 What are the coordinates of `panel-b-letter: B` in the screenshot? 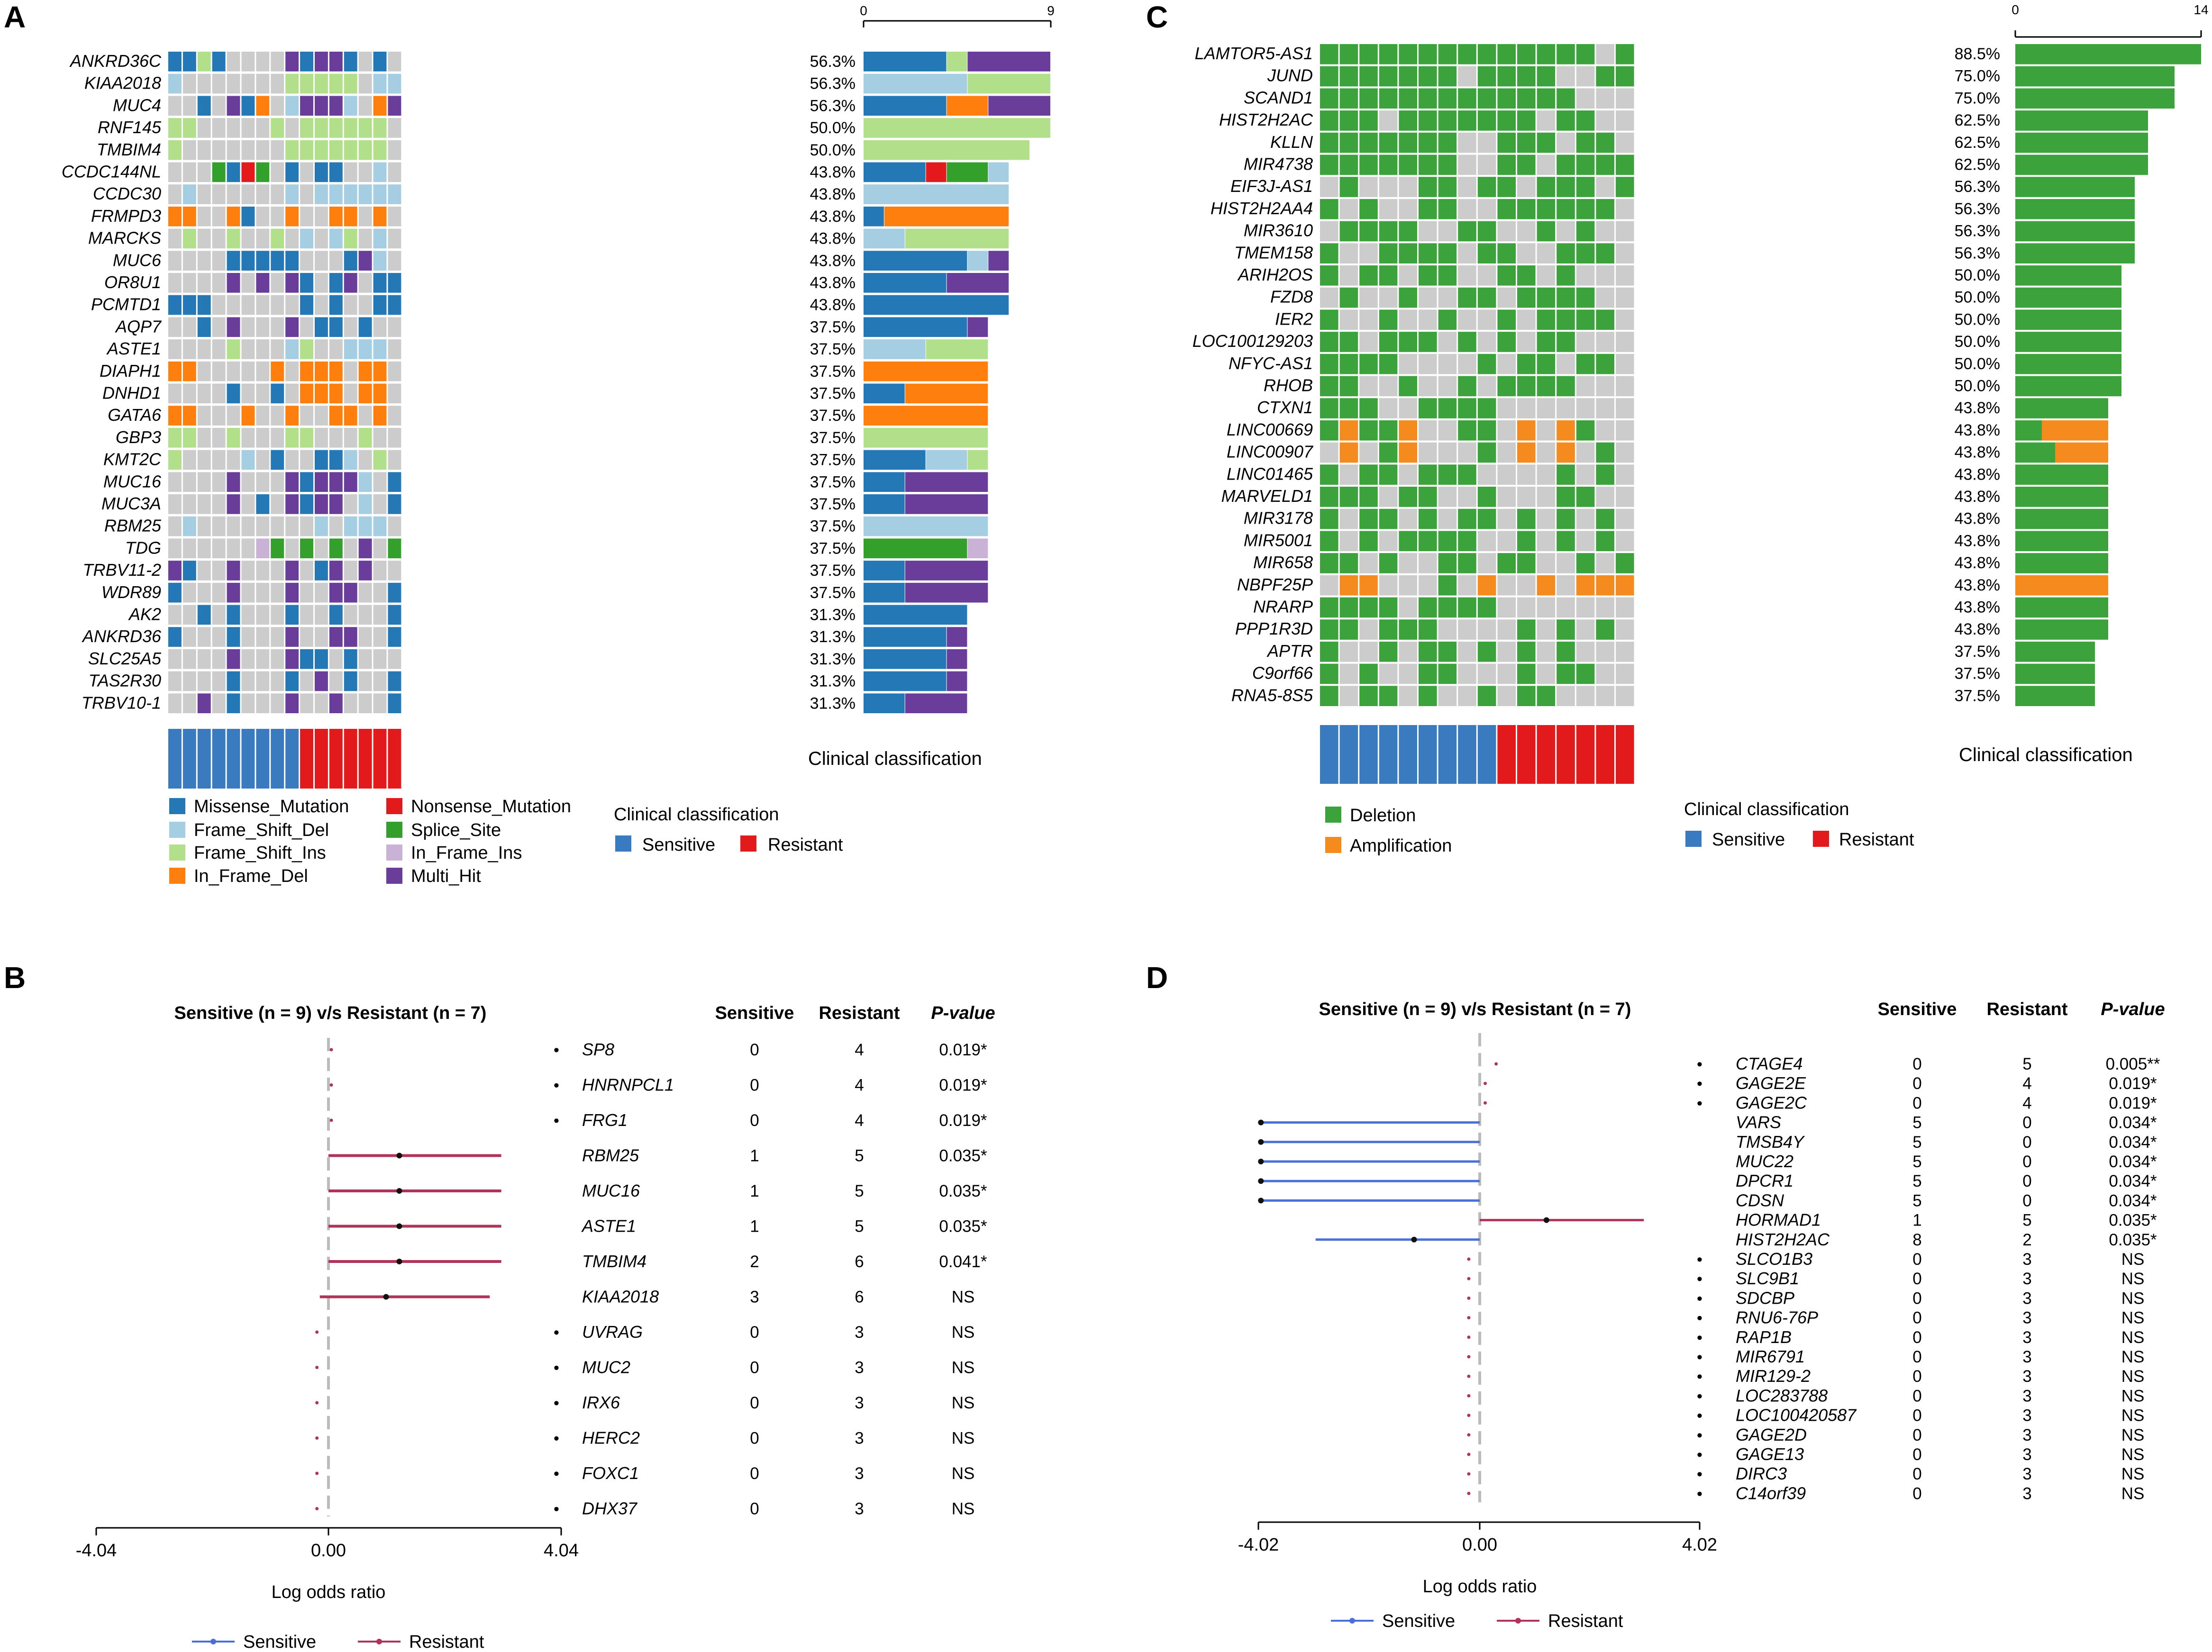 It's located at (15, 978).